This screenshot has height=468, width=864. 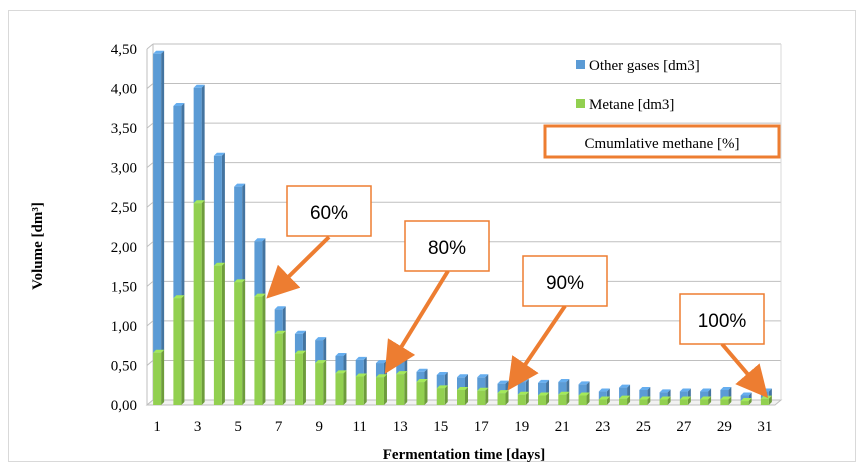 What do you see at coordinates (223, 333) in the screenshot?
I see `bar-metane-day-4-side` at bounding box center [223, 333].